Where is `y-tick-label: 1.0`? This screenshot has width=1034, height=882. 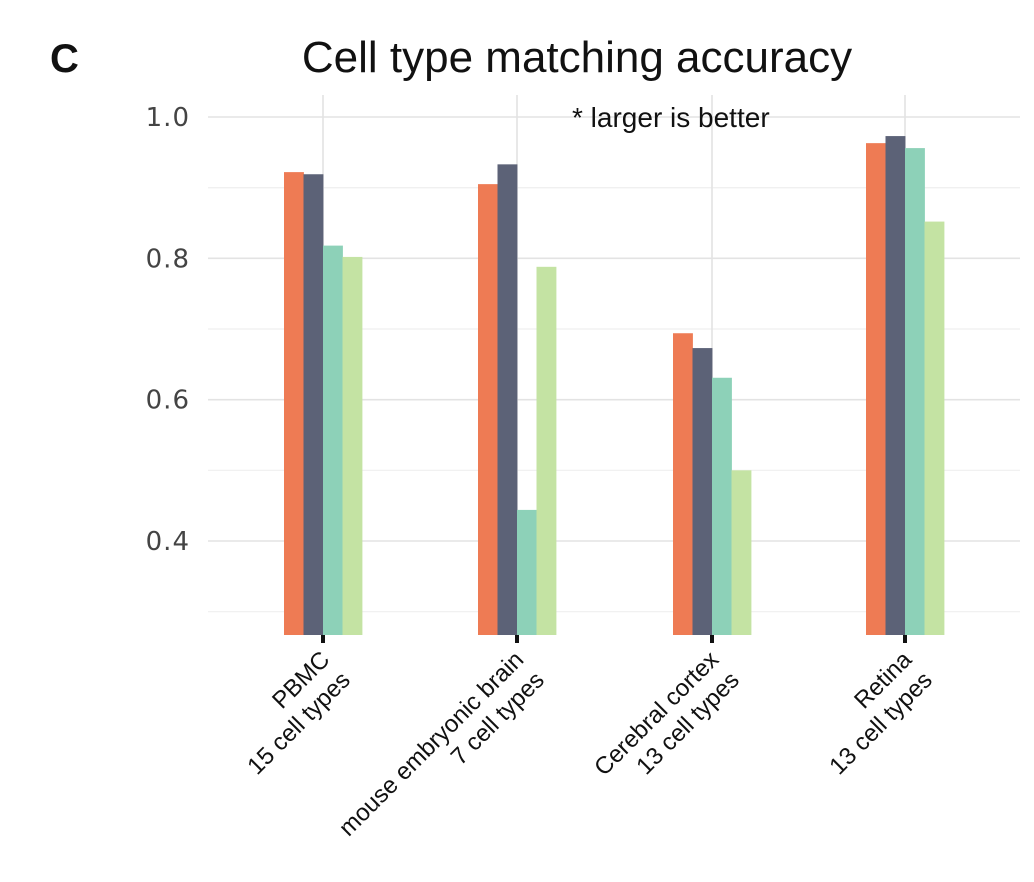 y-tick-label: 1.0 is located at coordinates (168, 118).